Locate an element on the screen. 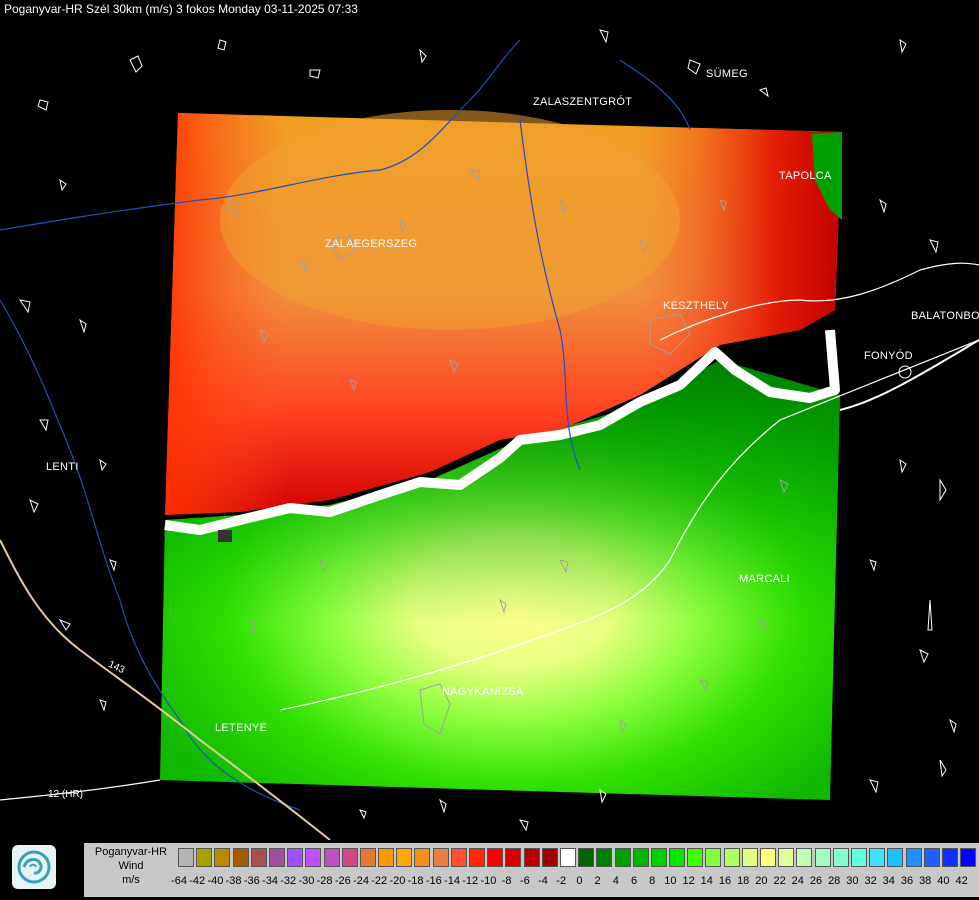 This screenshot has height=900, width=979. city-label-nagykanizsa: NAGYKANIZSA is located at coordinates (483, 692).